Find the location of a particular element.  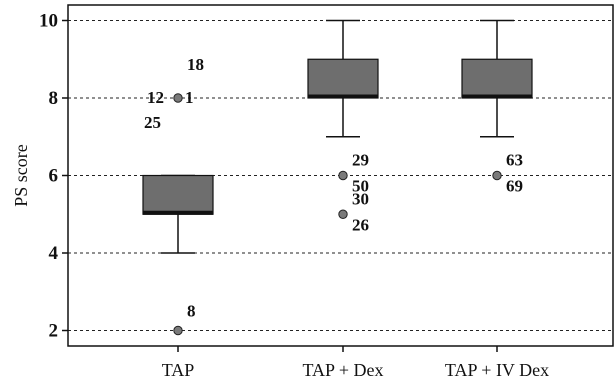

y-tick-label-6: 6 is located at coordinates (54, 176).